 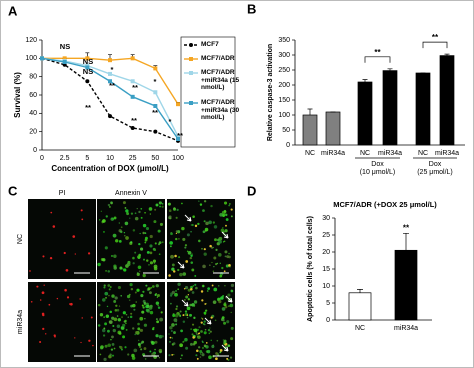 What do you see at coordinates (447, 153) in the screenshot?
I see `x-tick-label: miR34a` at bounding box center [447, 153].